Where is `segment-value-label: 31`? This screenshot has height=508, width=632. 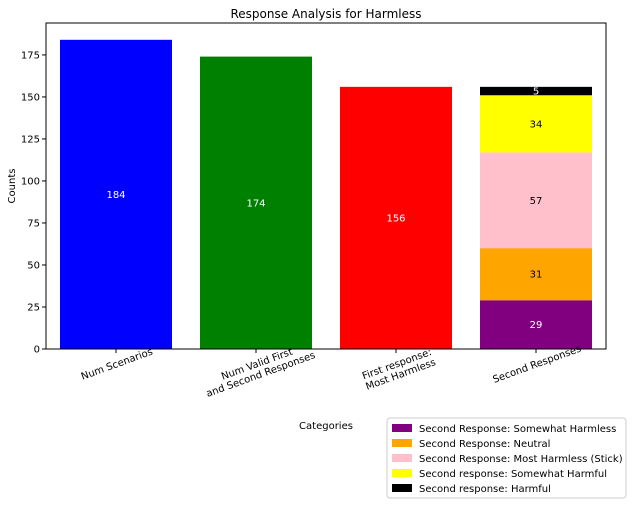 segment-value-label: 31 is located at coordinates (536, 275).